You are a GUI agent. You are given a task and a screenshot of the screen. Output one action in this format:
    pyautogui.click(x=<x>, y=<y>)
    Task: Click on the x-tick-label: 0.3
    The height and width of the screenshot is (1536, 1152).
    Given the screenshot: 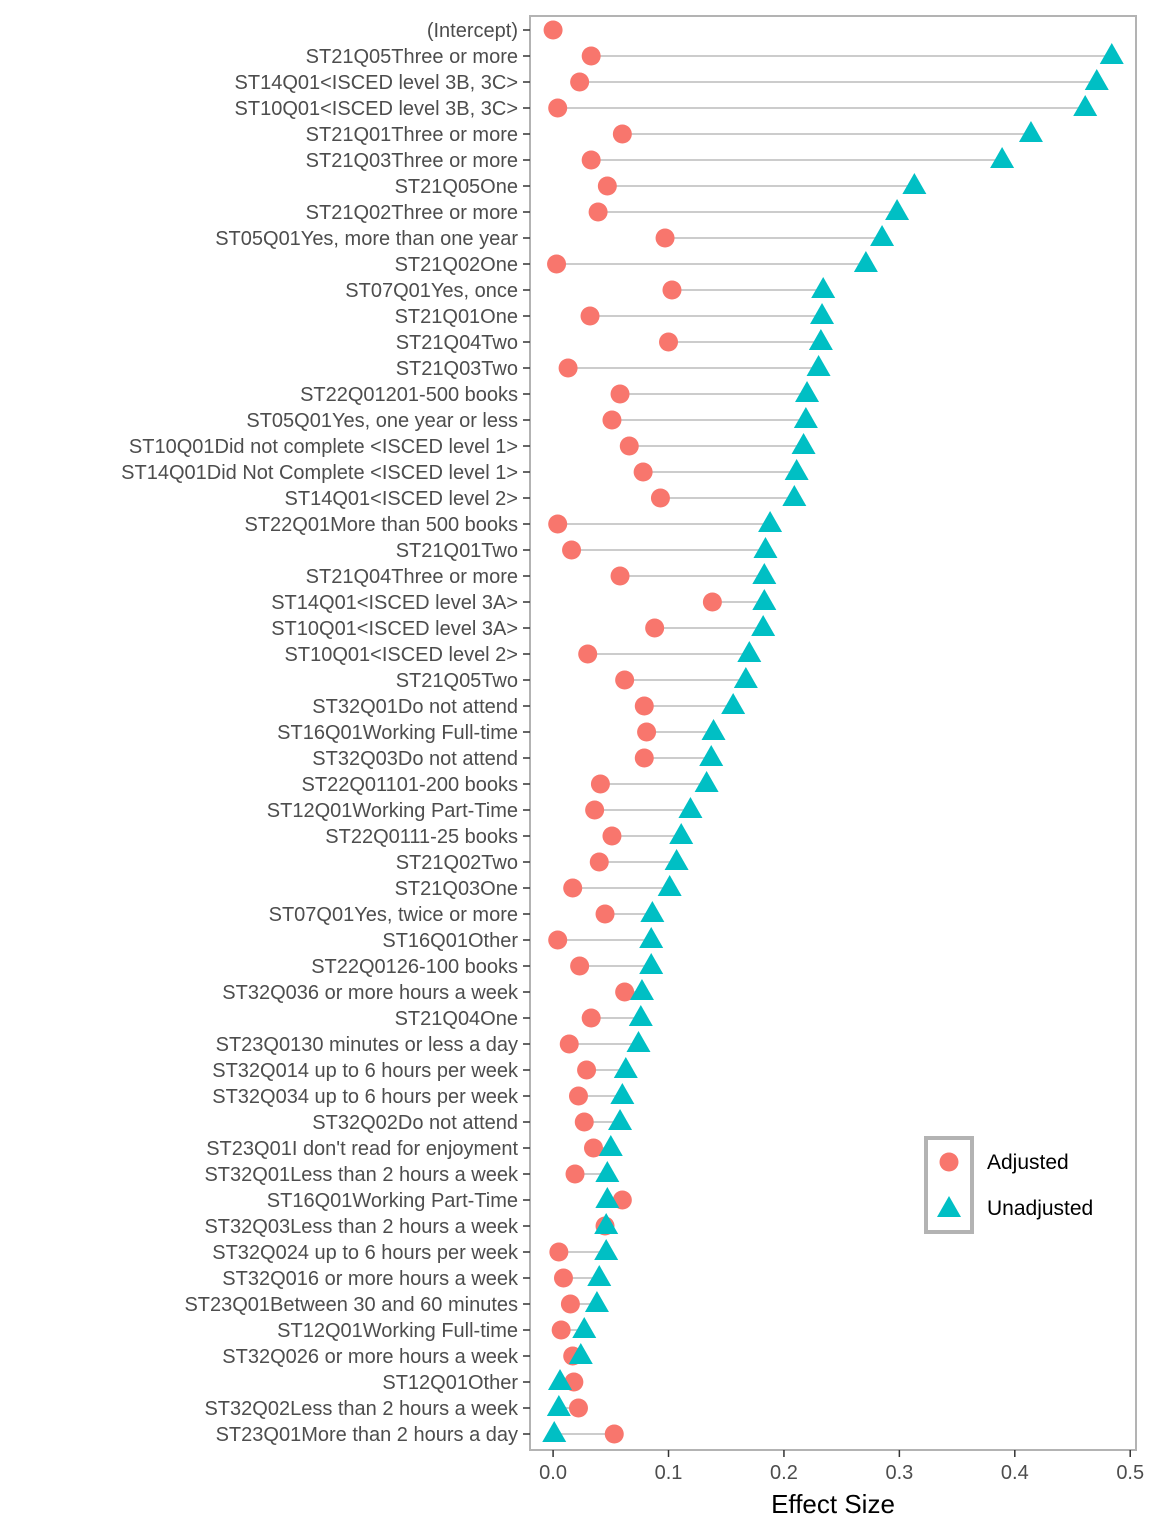 What is the action you would take?
    pyautogui.click(x=899, y=1473)
    